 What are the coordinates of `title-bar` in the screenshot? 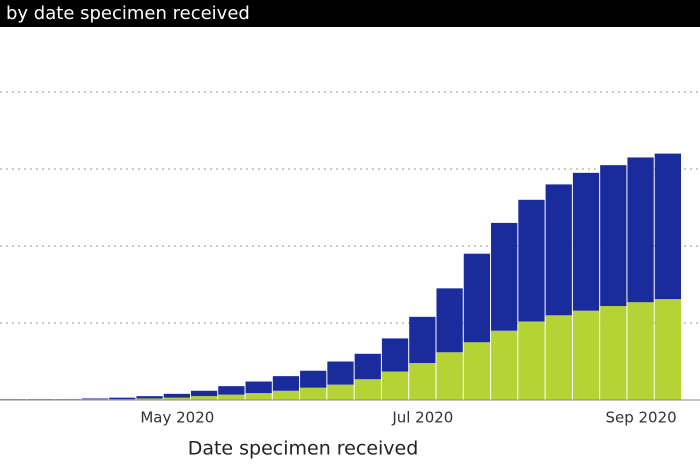 It's located at (350, 13).